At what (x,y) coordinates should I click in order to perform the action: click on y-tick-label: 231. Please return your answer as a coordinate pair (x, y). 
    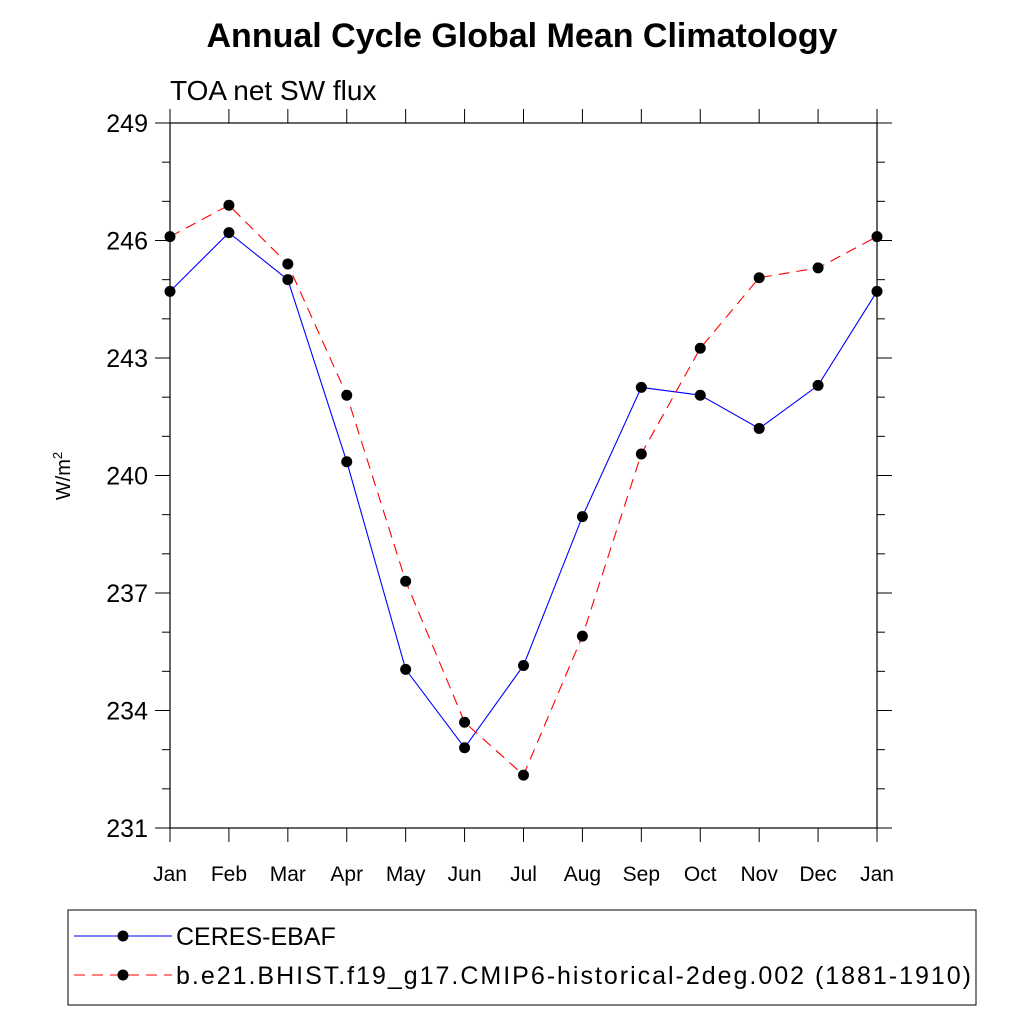
    Looking at the image, I should click on (127, 829).